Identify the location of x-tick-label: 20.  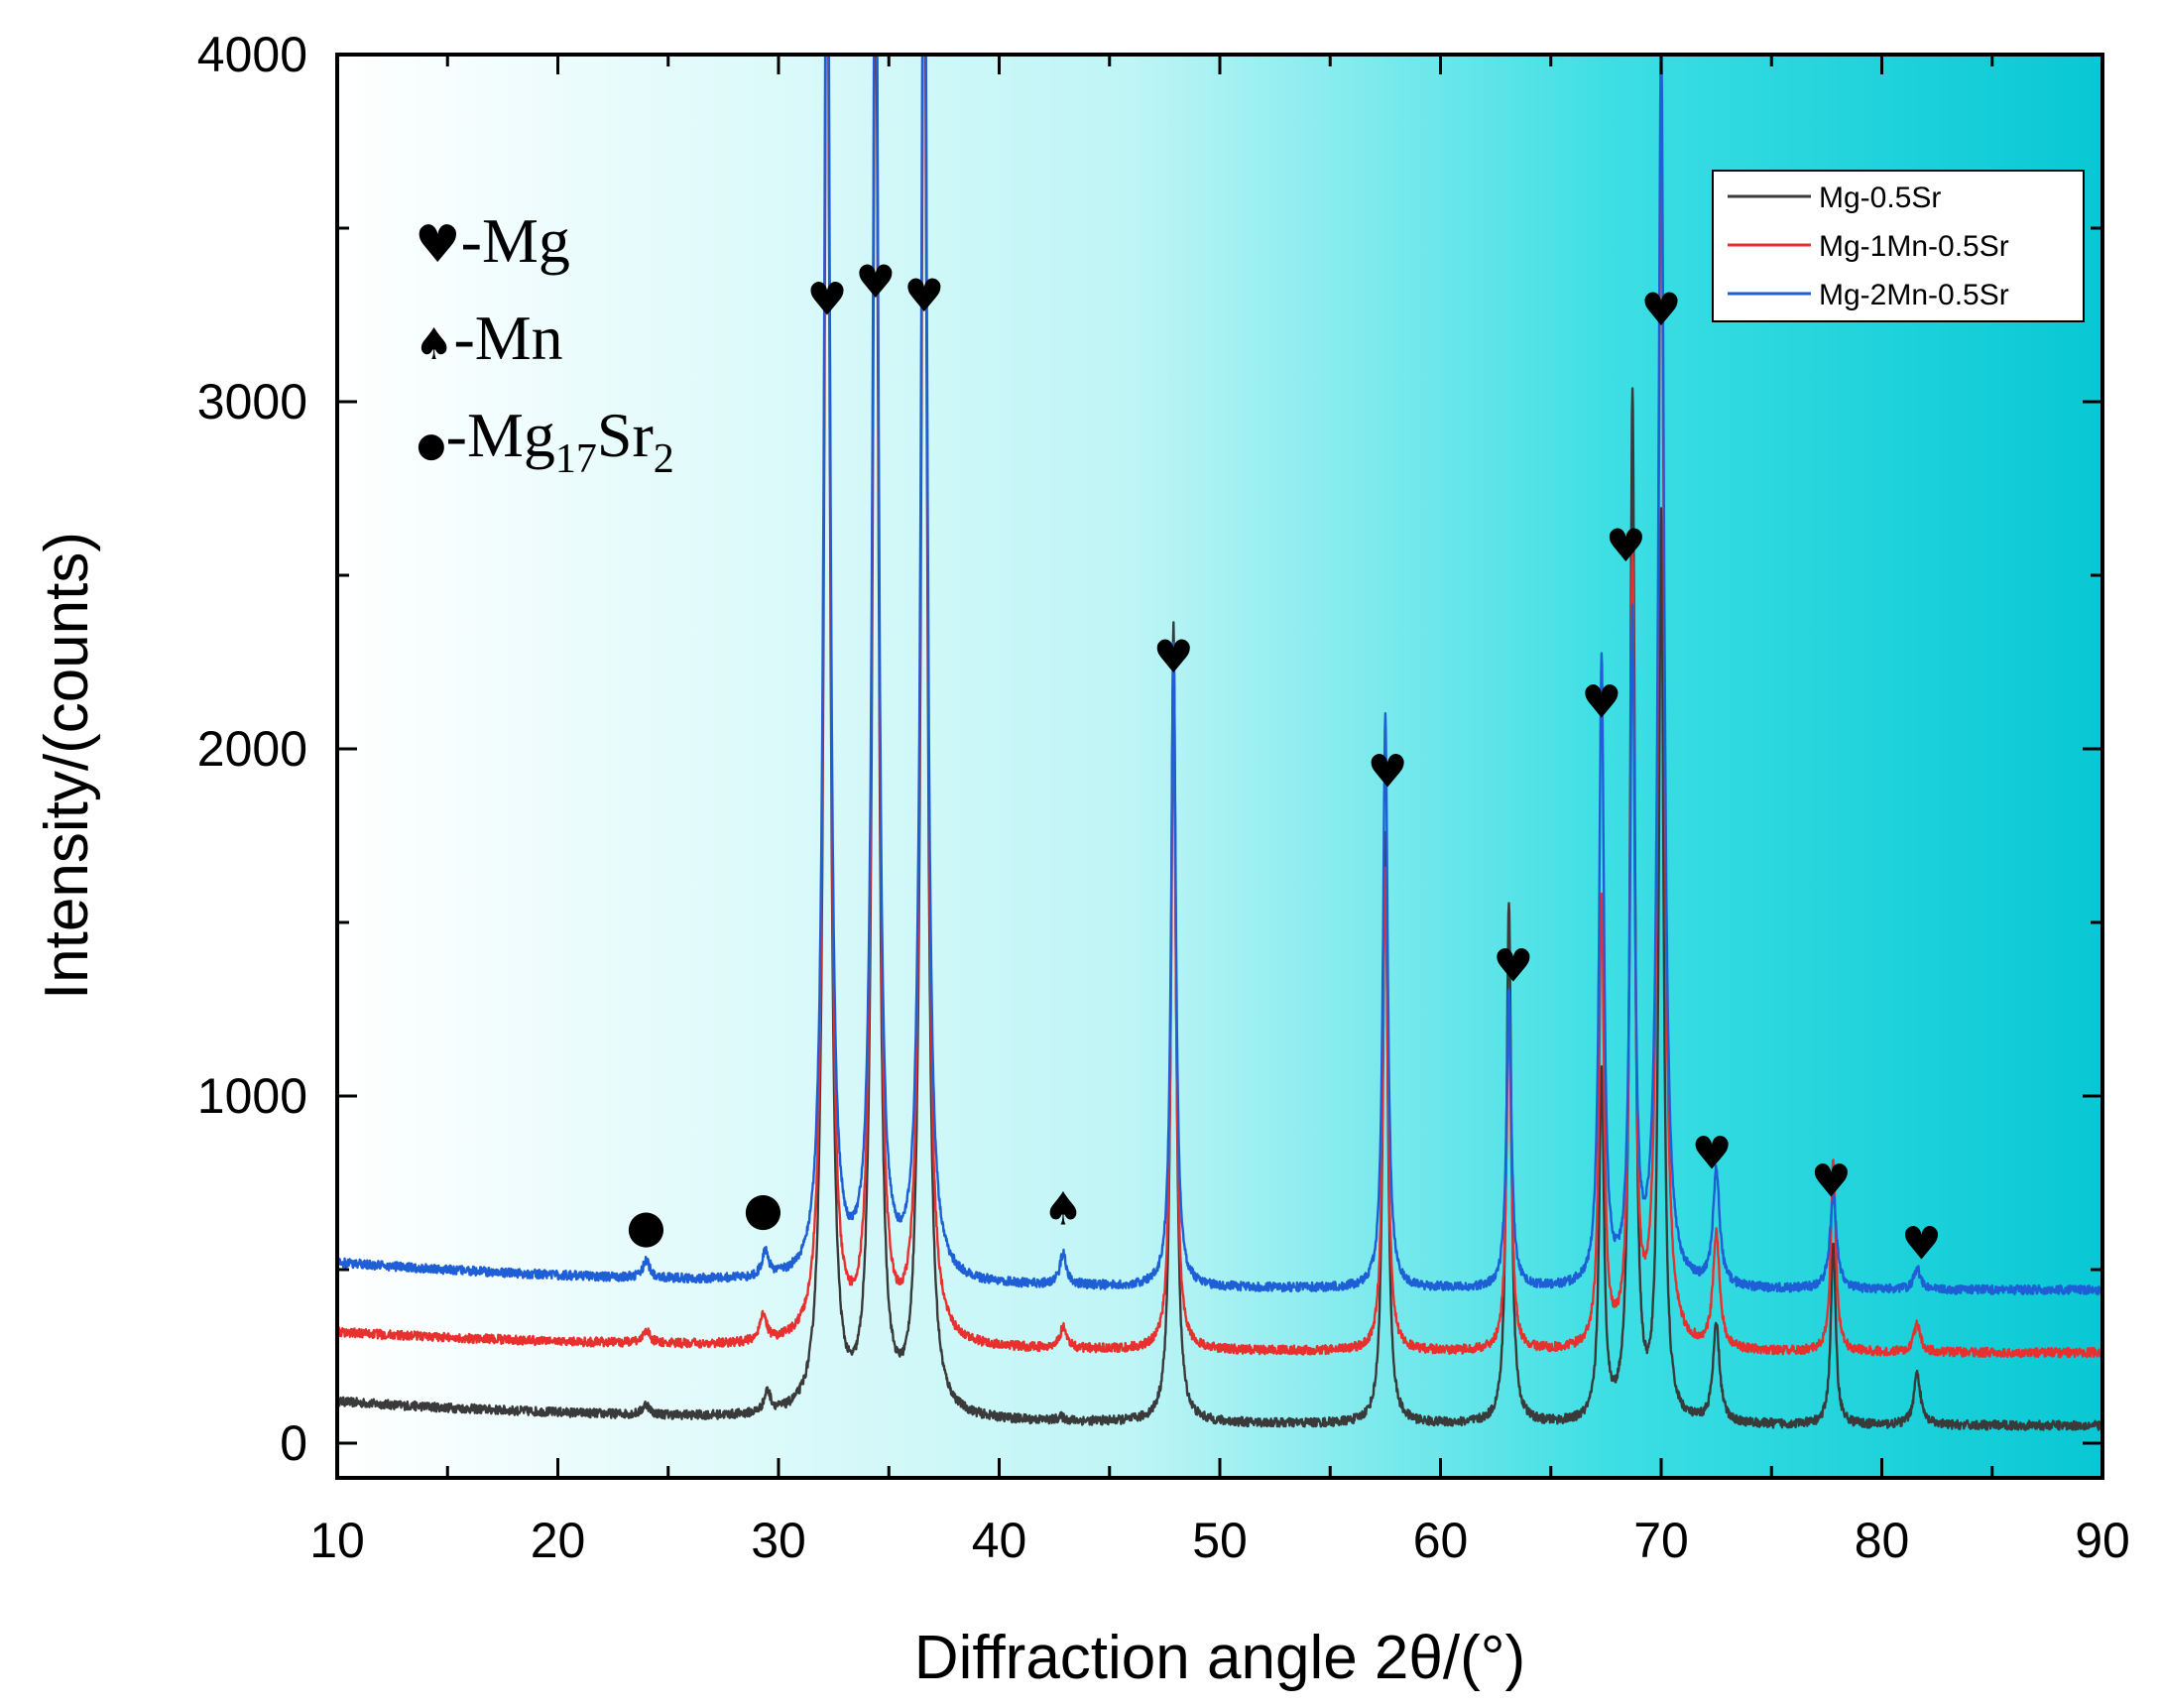
(558, 1540).